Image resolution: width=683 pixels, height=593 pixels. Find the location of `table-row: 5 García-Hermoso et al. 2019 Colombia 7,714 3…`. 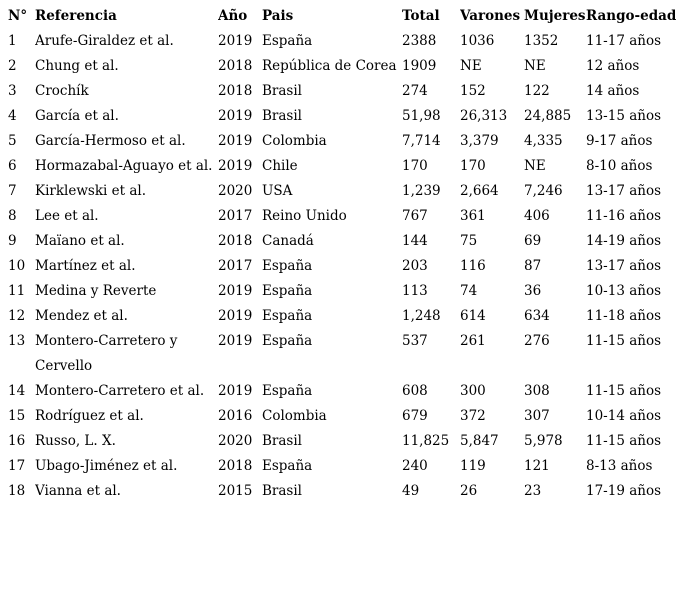

table-row: 5 García-Hermoso et al. 2019 Colombia 7,714 3… is located at coordinates (345, 141).